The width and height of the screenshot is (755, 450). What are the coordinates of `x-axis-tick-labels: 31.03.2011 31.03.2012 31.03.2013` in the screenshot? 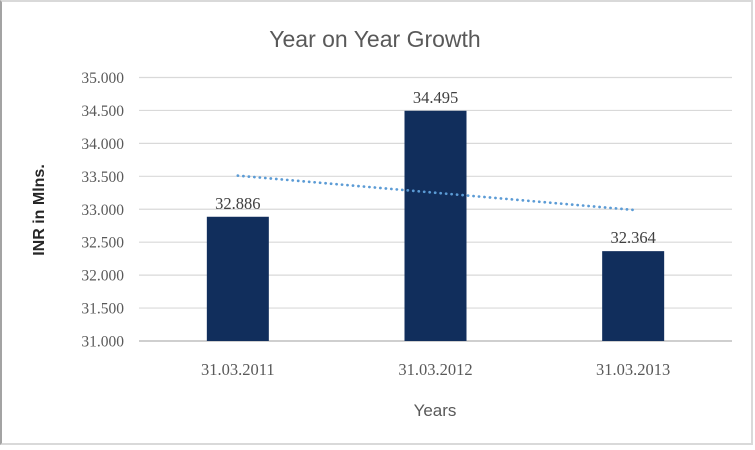 It's located at (435, 369).